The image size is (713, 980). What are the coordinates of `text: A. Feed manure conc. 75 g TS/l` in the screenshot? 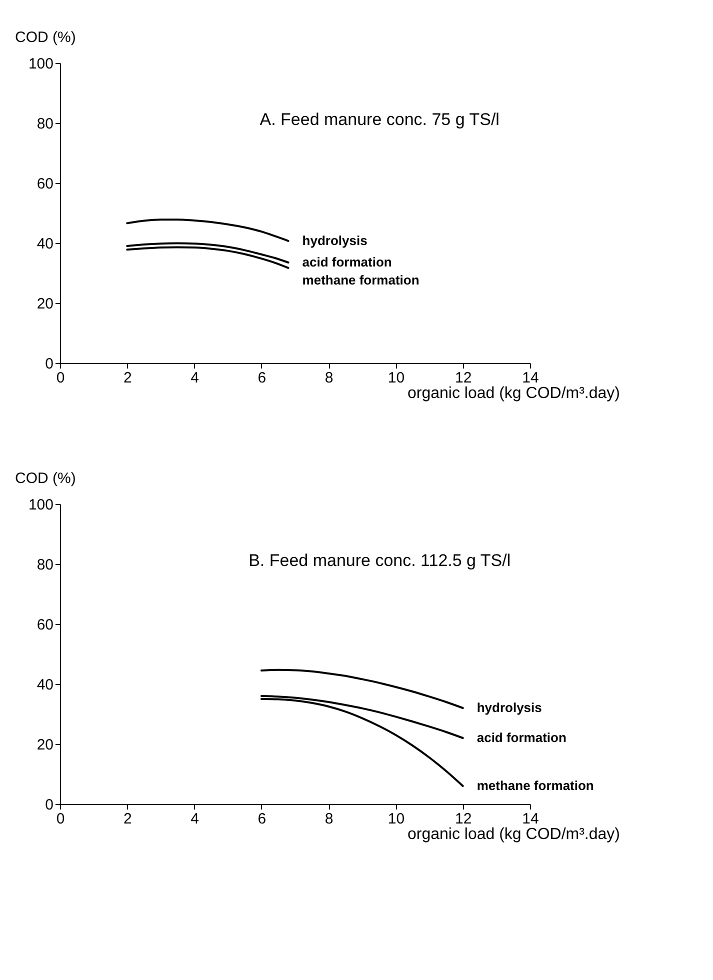 It's located at (380, 119).